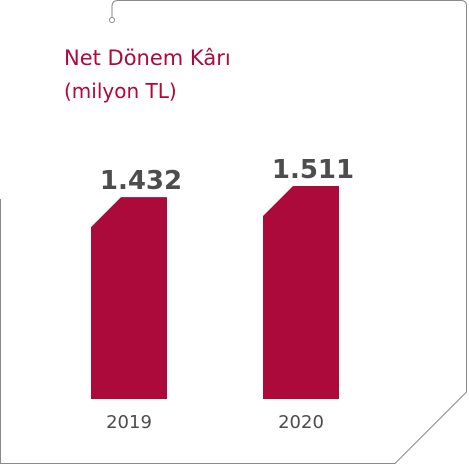  I want to click on bar-2019, so click(129, 298).